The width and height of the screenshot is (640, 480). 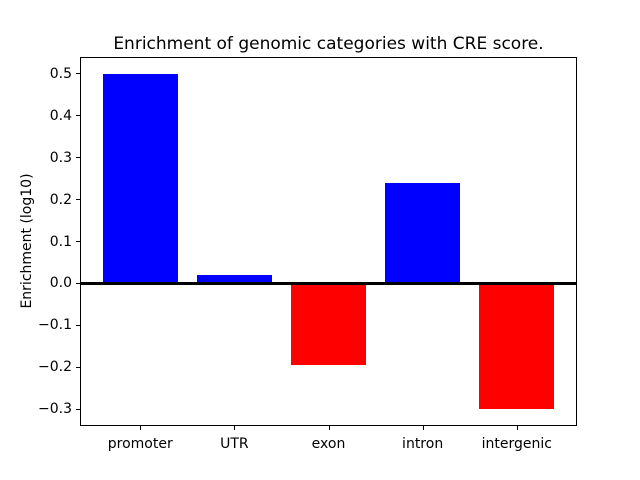 What do you see at coordinates (328, 283) in the screenshot?
I see `zero-line` at bounding box center [328, 283].